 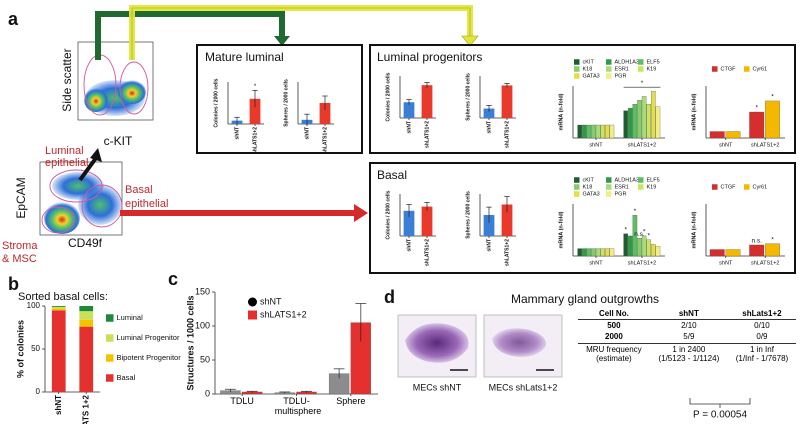 I want to click on chart: Colonies / 2000 cells shNT shLATS1+2, so click(x=410, y=228).